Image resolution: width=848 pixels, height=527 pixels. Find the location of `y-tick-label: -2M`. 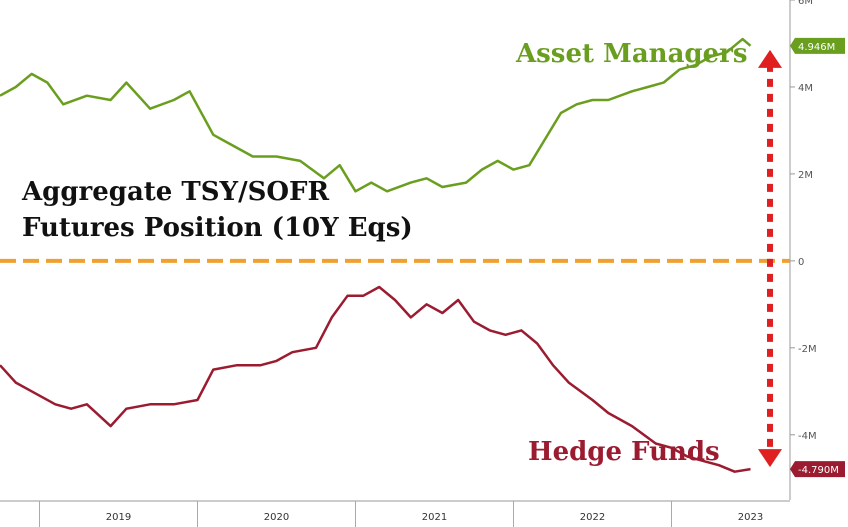

y-tick-label: -2M is located at coordinates (807, 349).